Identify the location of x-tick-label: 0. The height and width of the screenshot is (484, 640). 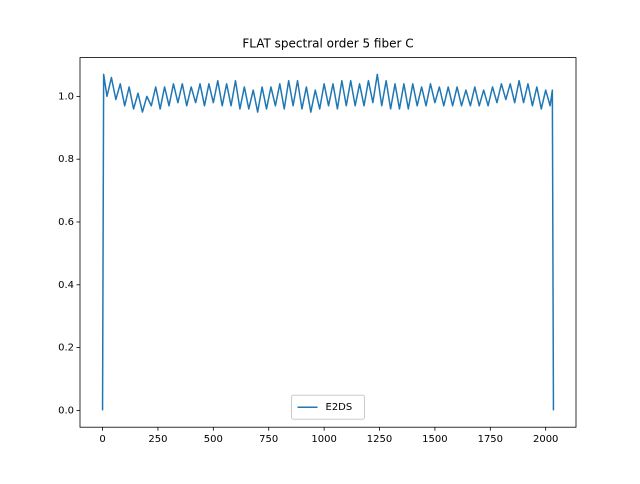
(102, 439).